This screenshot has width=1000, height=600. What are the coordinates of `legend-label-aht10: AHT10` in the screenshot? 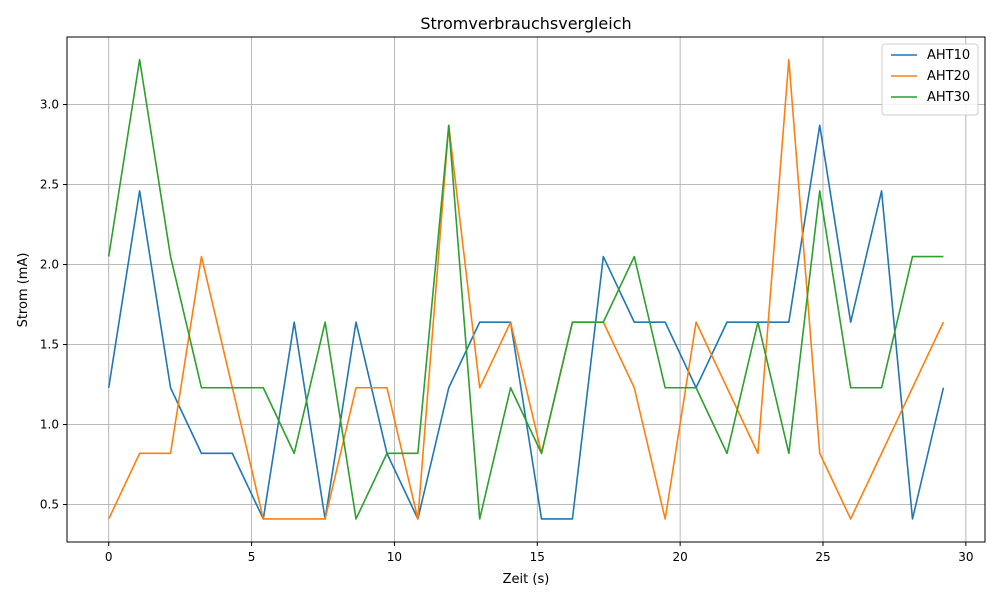 It's located at (948, 55).